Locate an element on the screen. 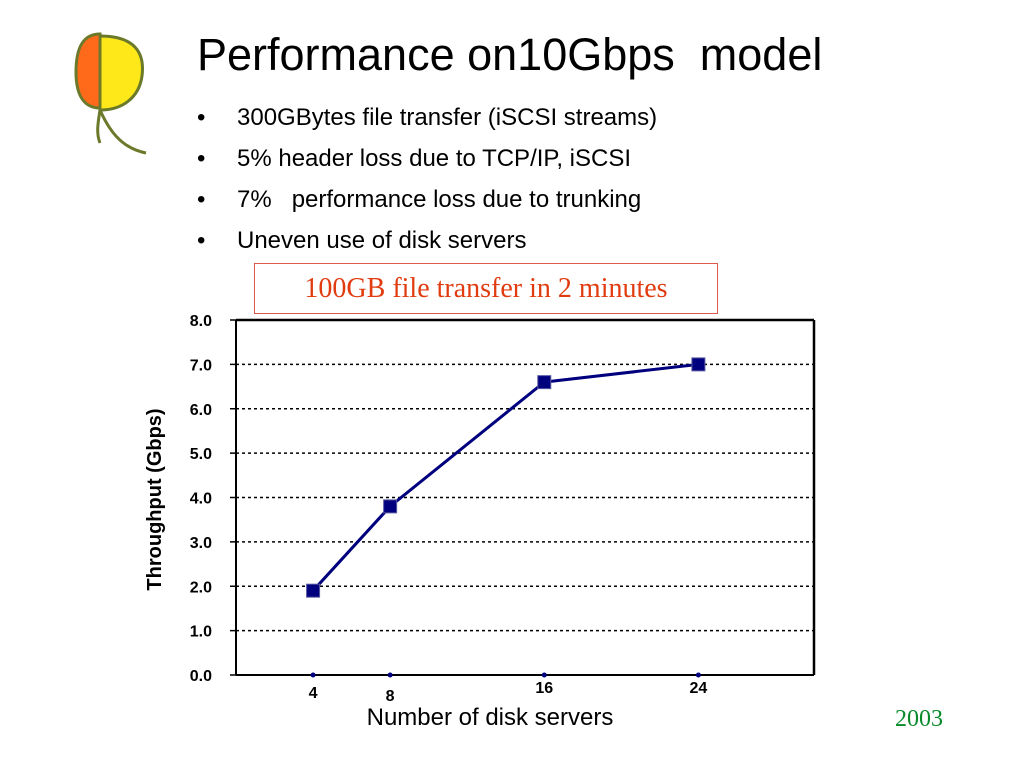  y-tick-label: 7.0 is located at coordinates (201, 365).